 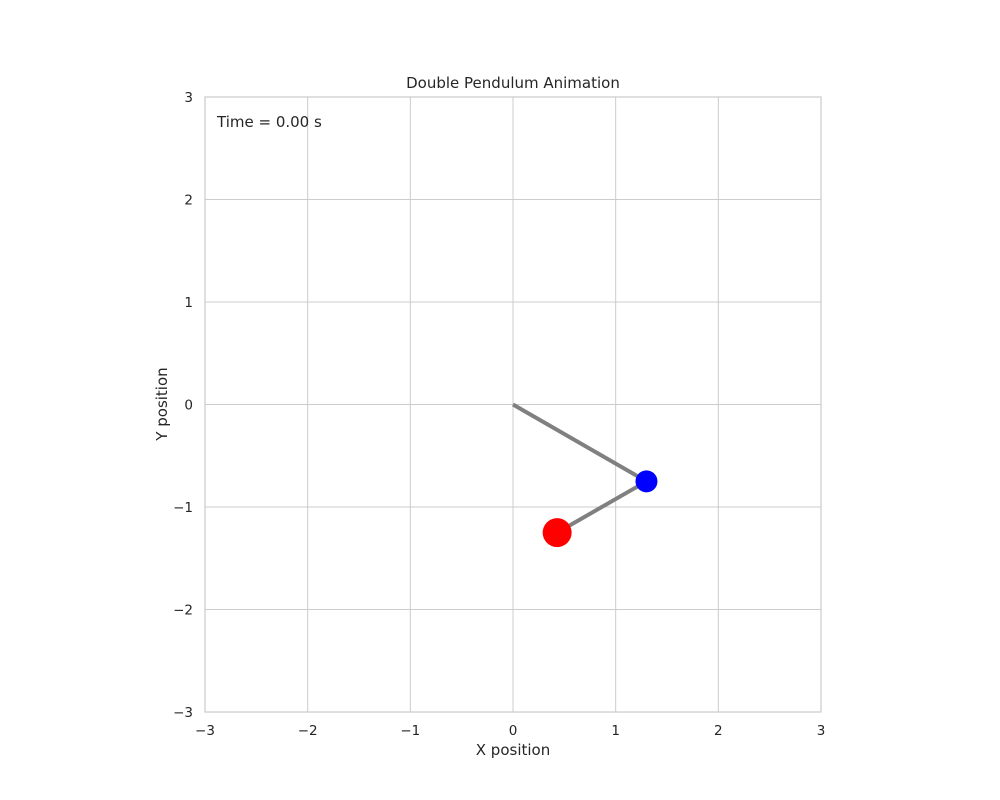 What do you see at coordinates (513, 731) in the screenshot?
I see `x-tick-label: 0` at bounding box center [513, 731].